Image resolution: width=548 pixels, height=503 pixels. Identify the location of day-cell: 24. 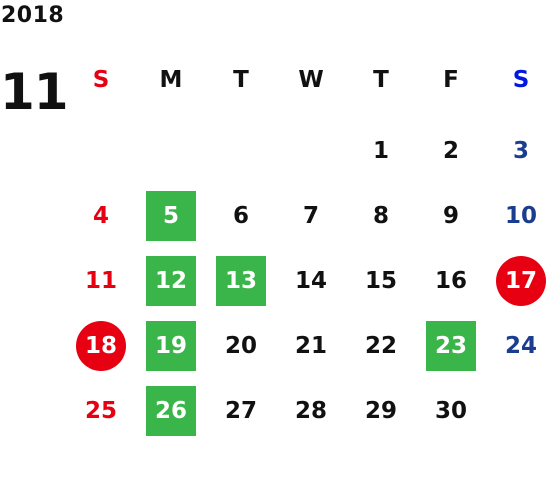
(517, 345).